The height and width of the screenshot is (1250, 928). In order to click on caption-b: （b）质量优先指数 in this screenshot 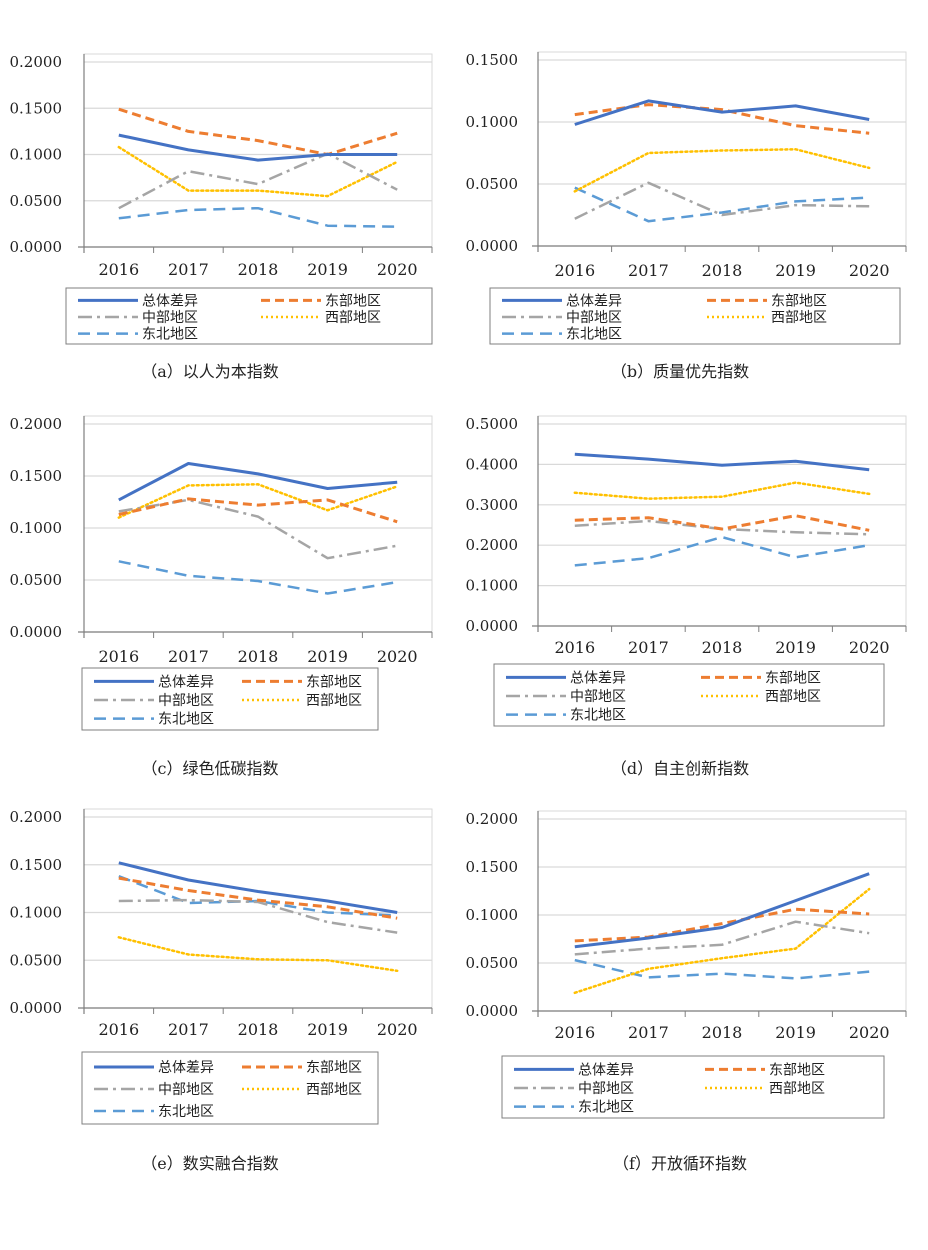, I will do `click(680, 371)`.